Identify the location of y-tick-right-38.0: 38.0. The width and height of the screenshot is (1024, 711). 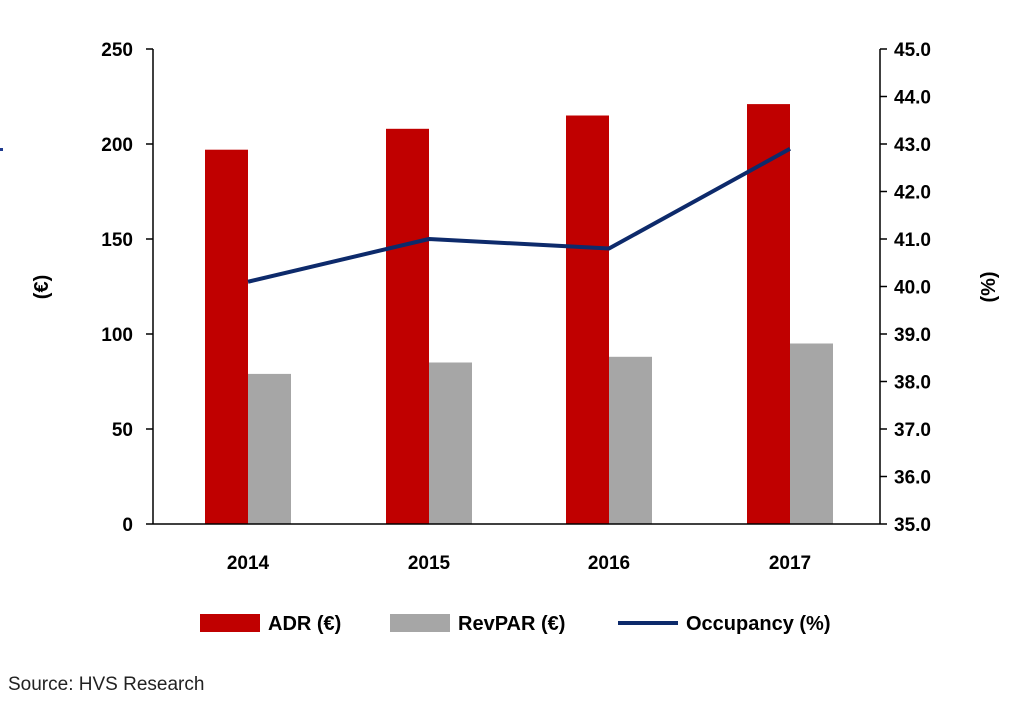
(912, 383).